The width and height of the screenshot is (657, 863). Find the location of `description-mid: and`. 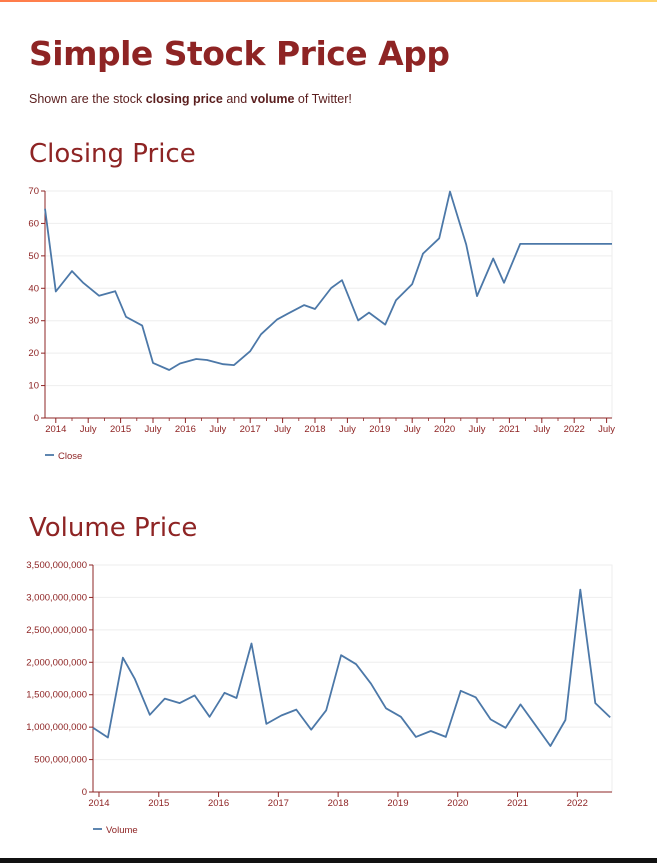

description-mid: and is located at coordinates (236, 99).